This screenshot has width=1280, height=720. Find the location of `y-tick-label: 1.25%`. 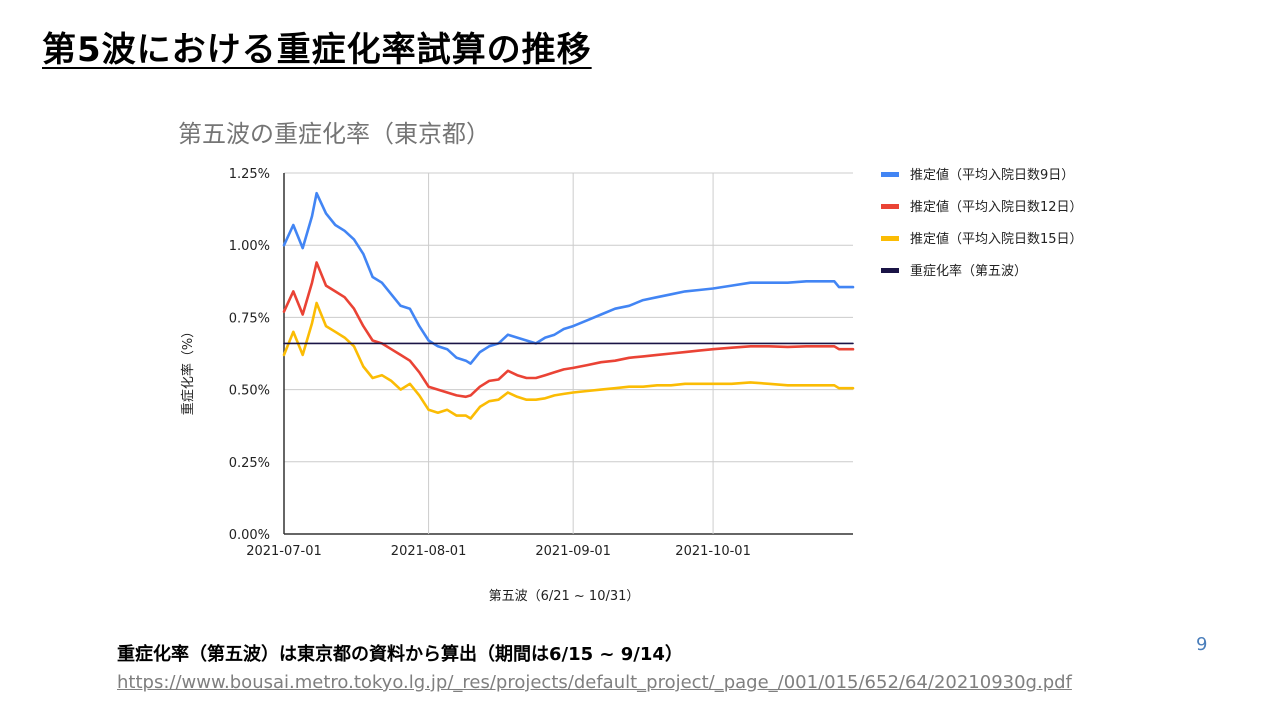

y-tick-label: 1.25% is located at coordinates (249, 174).